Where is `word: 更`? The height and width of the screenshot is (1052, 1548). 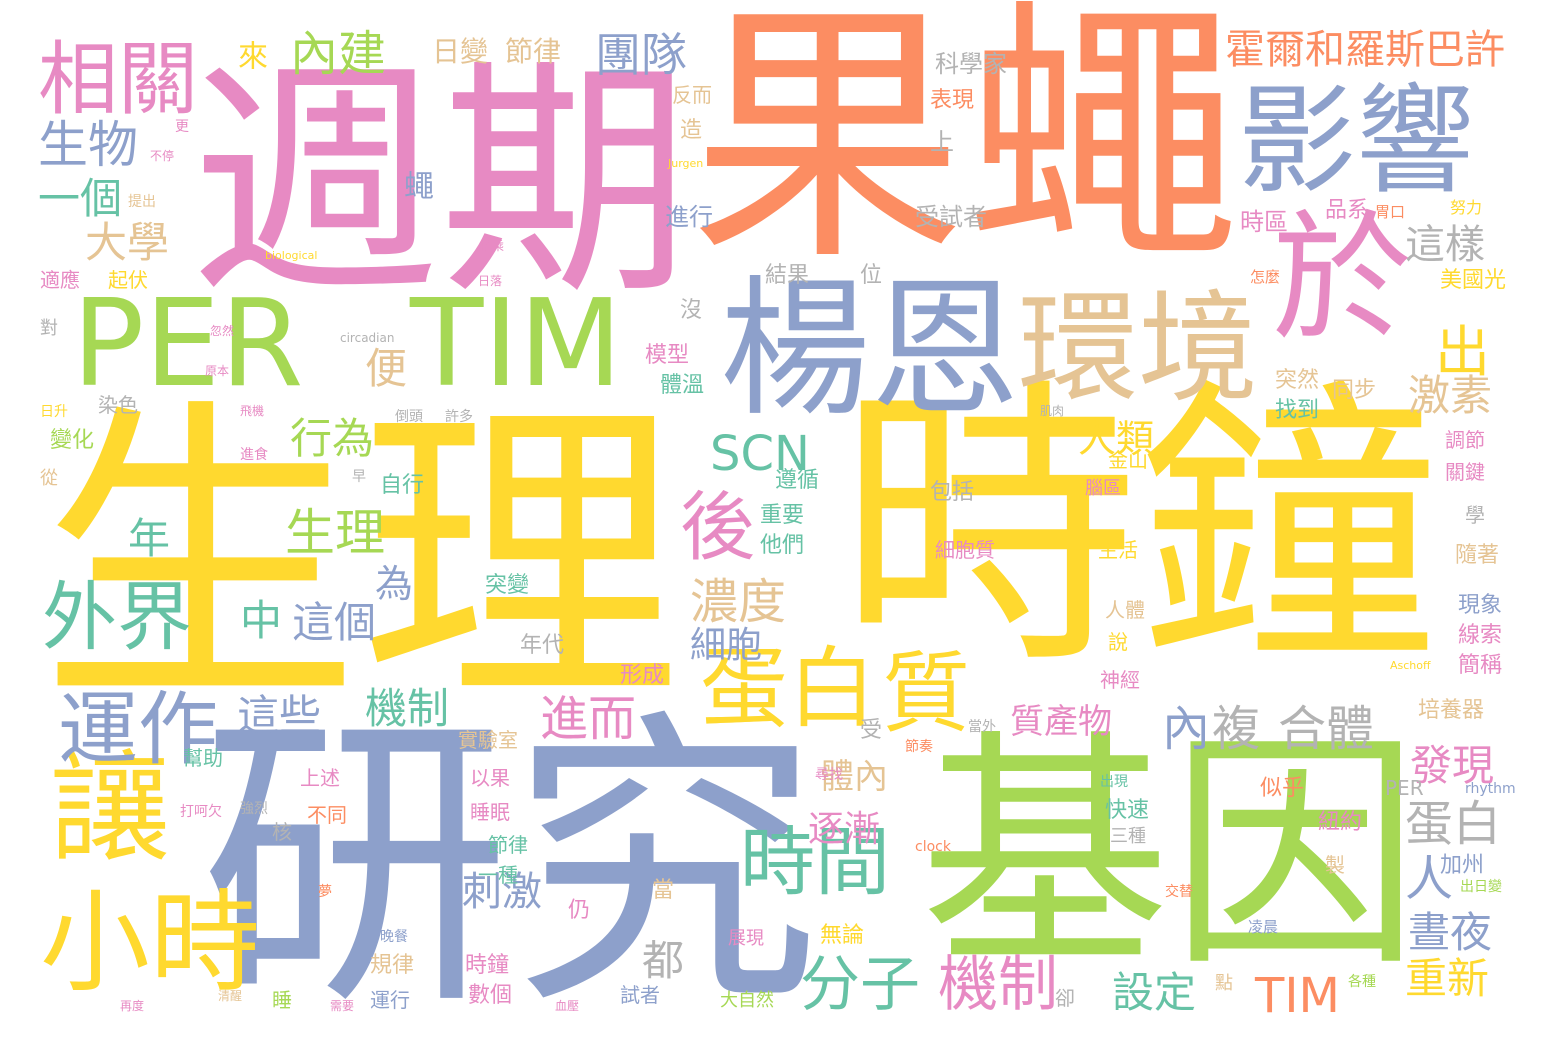 word: 更 is located at coordinates (182, 127).